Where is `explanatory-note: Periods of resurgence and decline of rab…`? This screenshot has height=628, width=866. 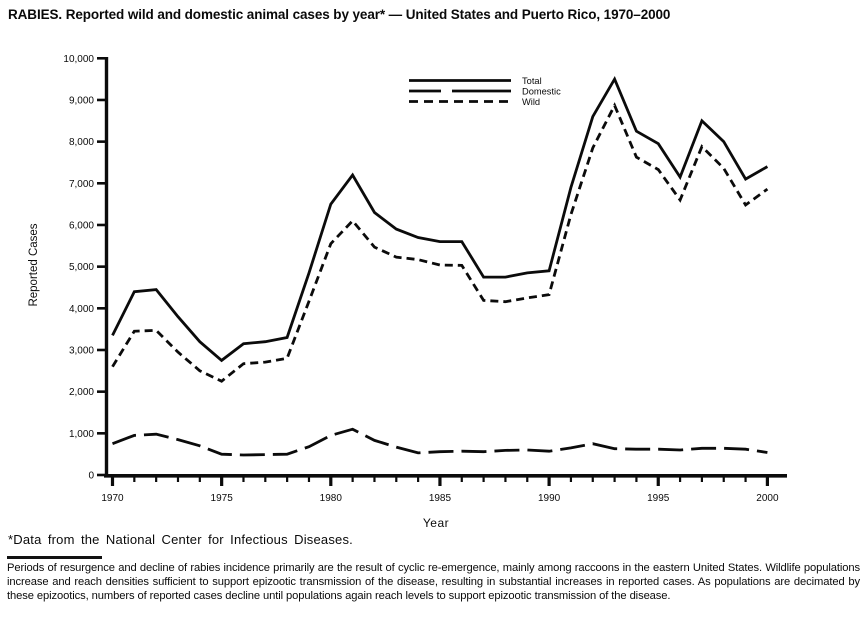 explanatory-note: Periods of resurgence and decline of rab… is located at coordinates (433, 582).